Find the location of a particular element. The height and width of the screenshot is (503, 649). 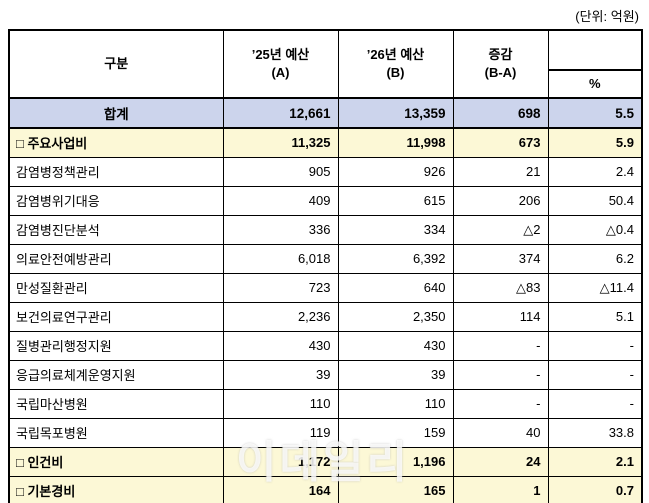

table-row: 감염병위기대응 409 615 206 50.4 is located at coordinates (325, 200).